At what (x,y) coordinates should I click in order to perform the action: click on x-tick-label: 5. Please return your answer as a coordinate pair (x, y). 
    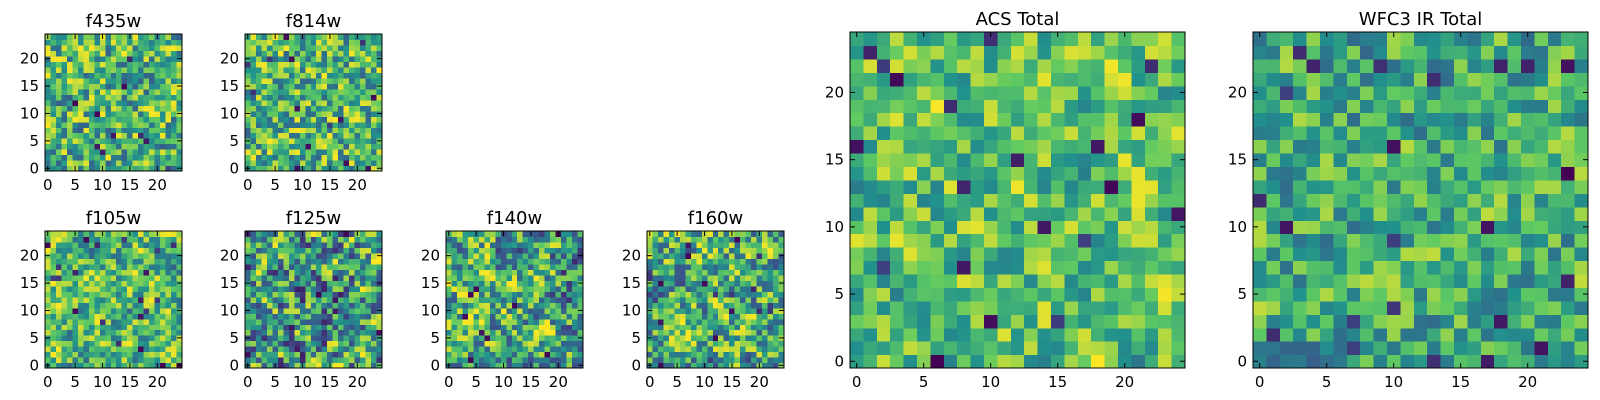
    Looking at the image, I should click on (677, 382).